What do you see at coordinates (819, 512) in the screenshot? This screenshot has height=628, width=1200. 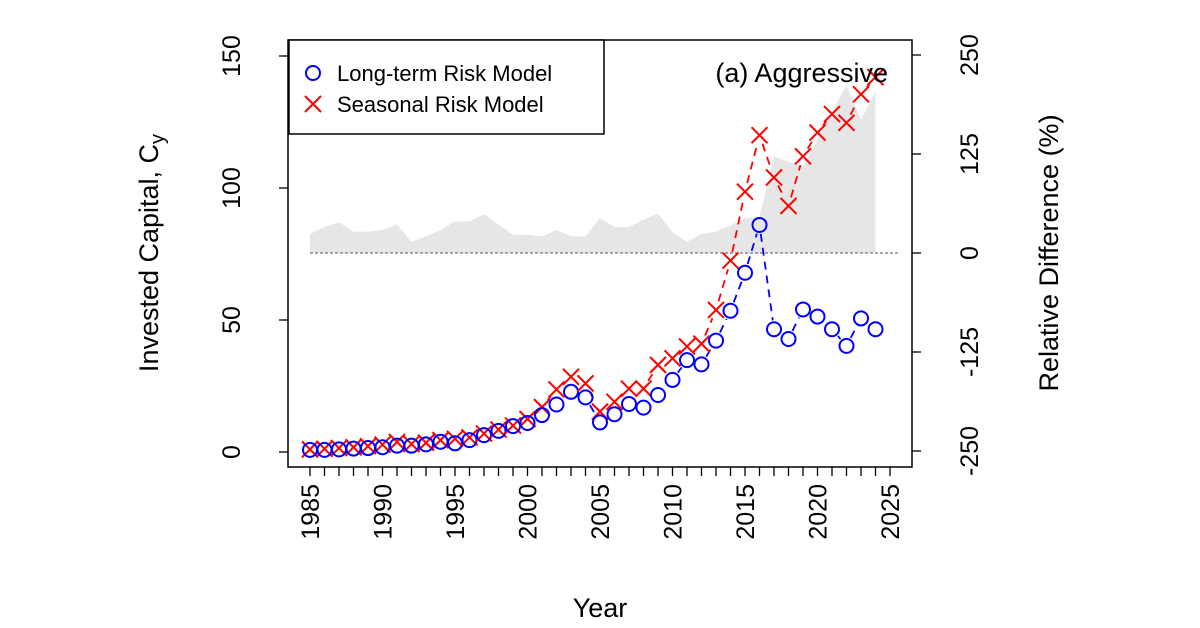 I see `x-tick-label: 2020` at bounding box center [819, 512].